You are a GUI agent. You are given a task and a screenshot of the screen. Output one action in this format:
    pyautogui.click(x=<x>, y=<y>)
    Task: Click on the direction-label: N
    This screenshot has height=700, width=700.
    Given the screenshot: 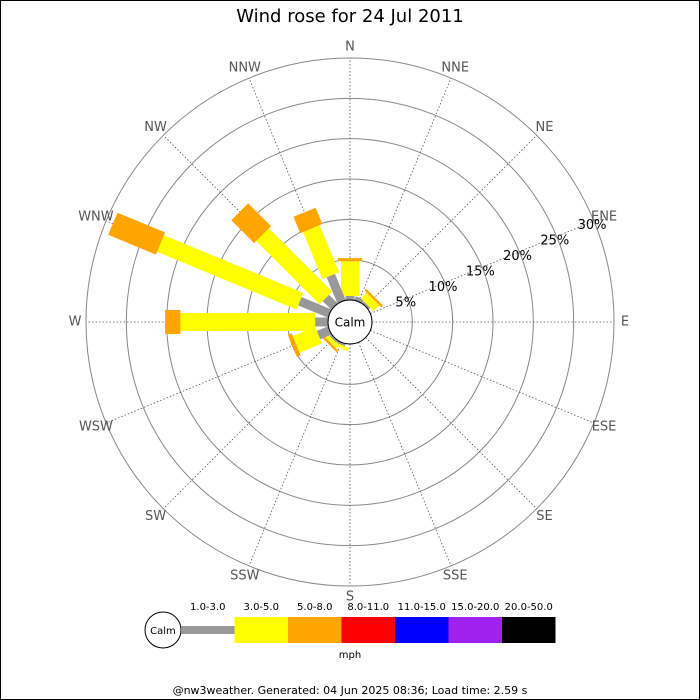 What is the action you would take?
    pyautogui.click(x=350, y=47)
    